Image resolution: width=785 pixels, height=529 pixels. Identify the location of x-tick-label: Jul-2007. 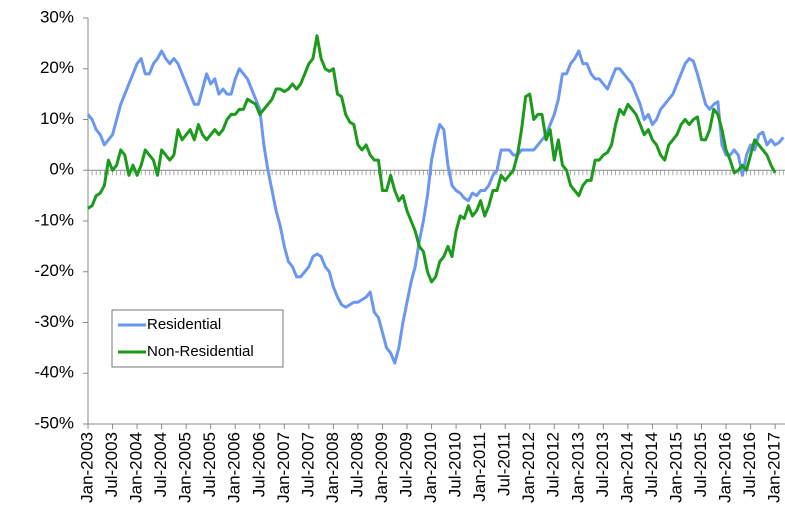
(307, 464).